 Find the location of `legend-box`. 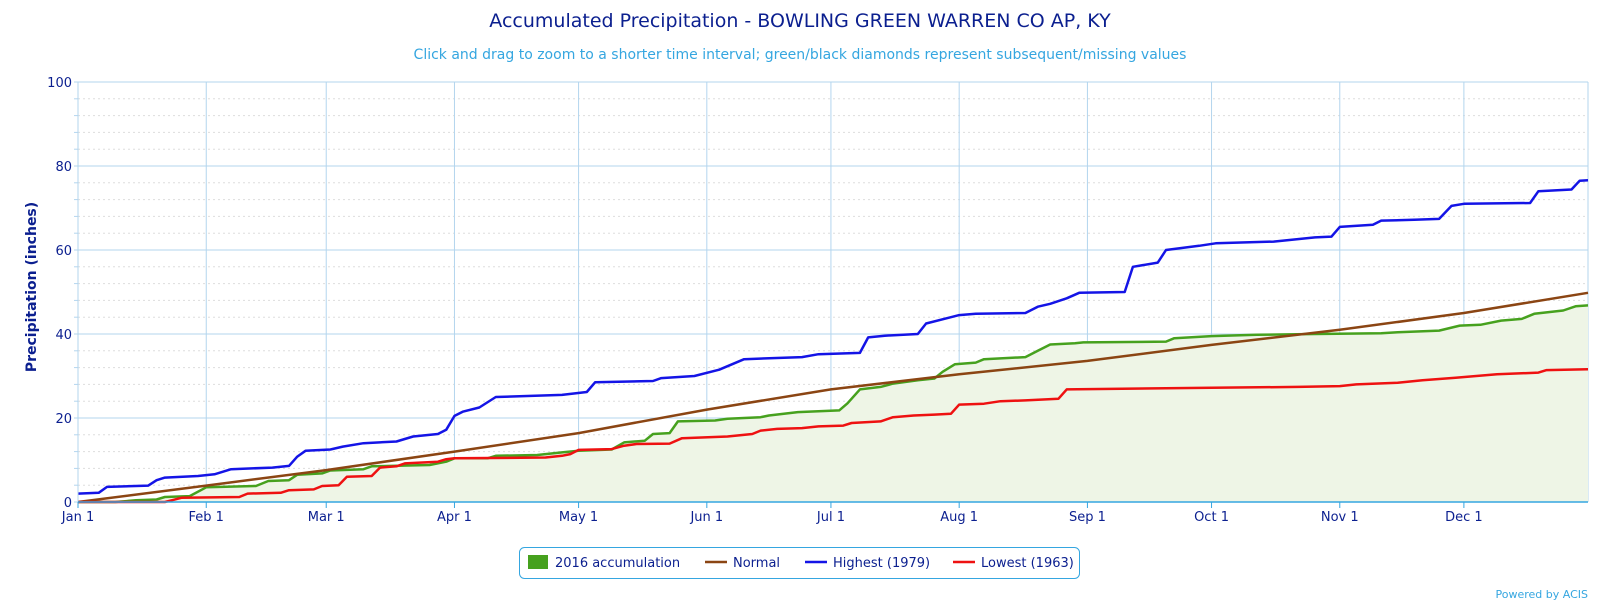

legend-box is located at coordinates (799, 563).